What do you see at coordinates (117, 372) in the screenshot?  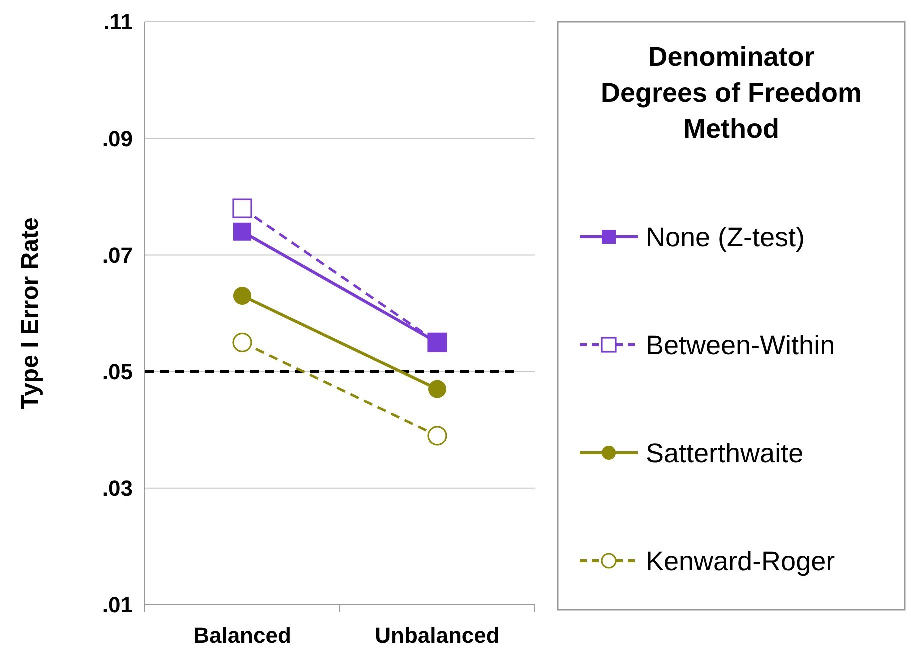 I see `y-tick-label: .05` at bounding box center [117, 372].